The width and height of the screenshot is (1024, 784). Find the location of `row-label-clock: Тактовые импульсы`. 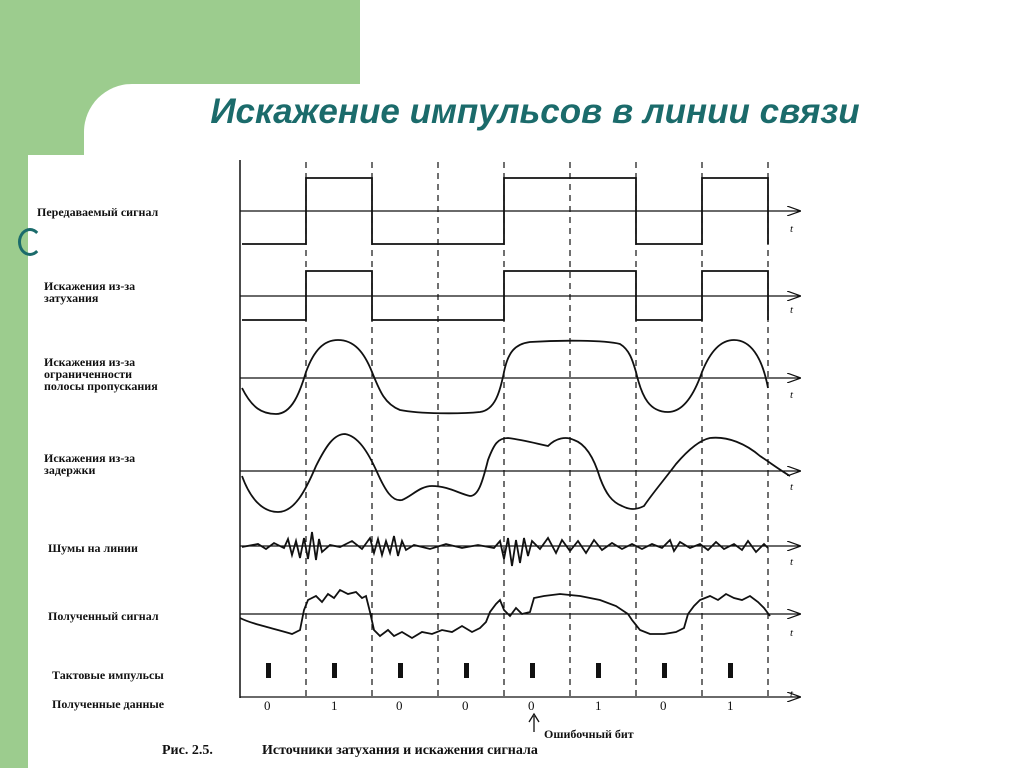

row-label-clock: Тактовые импульсы is located at coordinates (108, 675).